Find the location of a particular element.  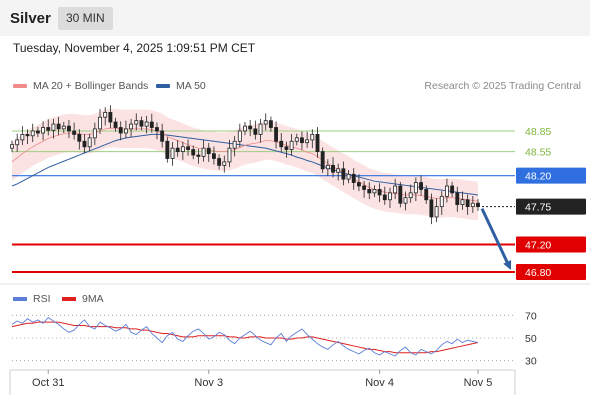

legend-rsi-label: RSI is located at coordinates (42, 299).